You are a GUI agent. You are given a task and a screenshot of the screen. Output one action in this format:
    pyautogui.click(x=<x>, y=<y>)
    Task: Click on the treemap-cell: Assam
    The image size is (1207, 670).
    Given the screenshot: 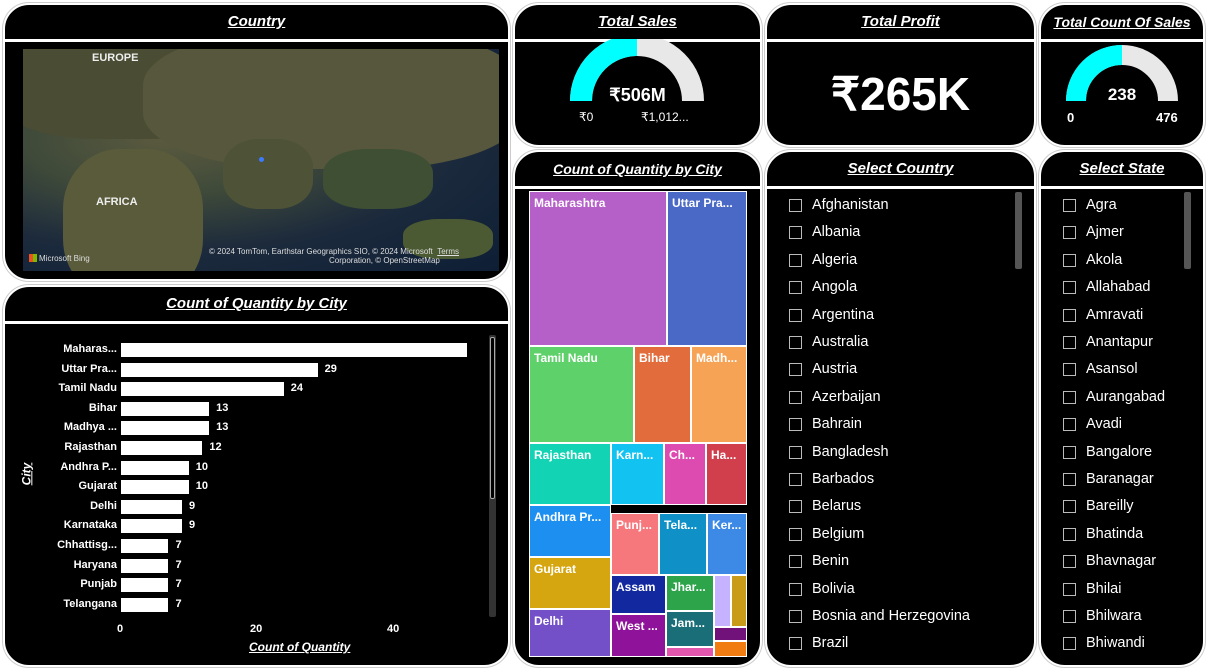 What is the action you would take?
    pyautogui.click(x=638, y=594)
    